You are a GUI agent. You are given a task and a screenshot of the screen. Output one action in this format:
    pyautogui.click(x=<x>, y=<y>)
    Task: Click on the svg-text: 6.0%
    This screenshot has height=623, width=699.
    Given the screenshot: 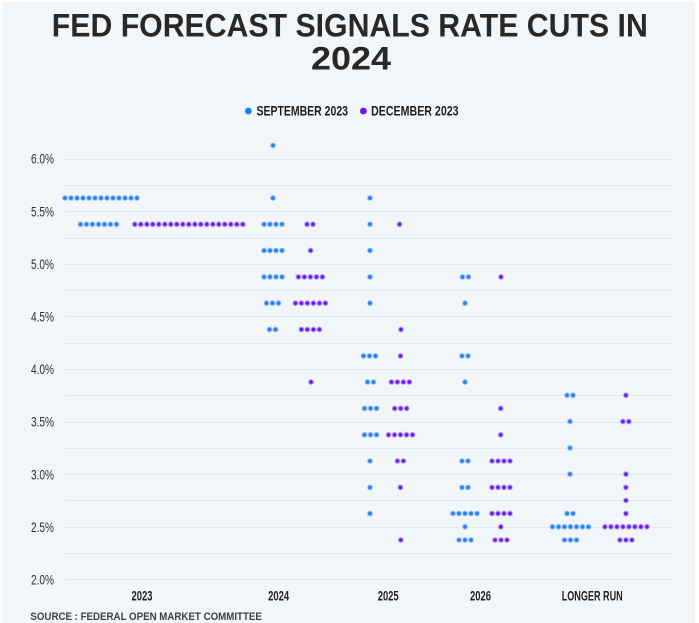 What is the action you would take?
    pyautogui.click(x=42, y=159)
    